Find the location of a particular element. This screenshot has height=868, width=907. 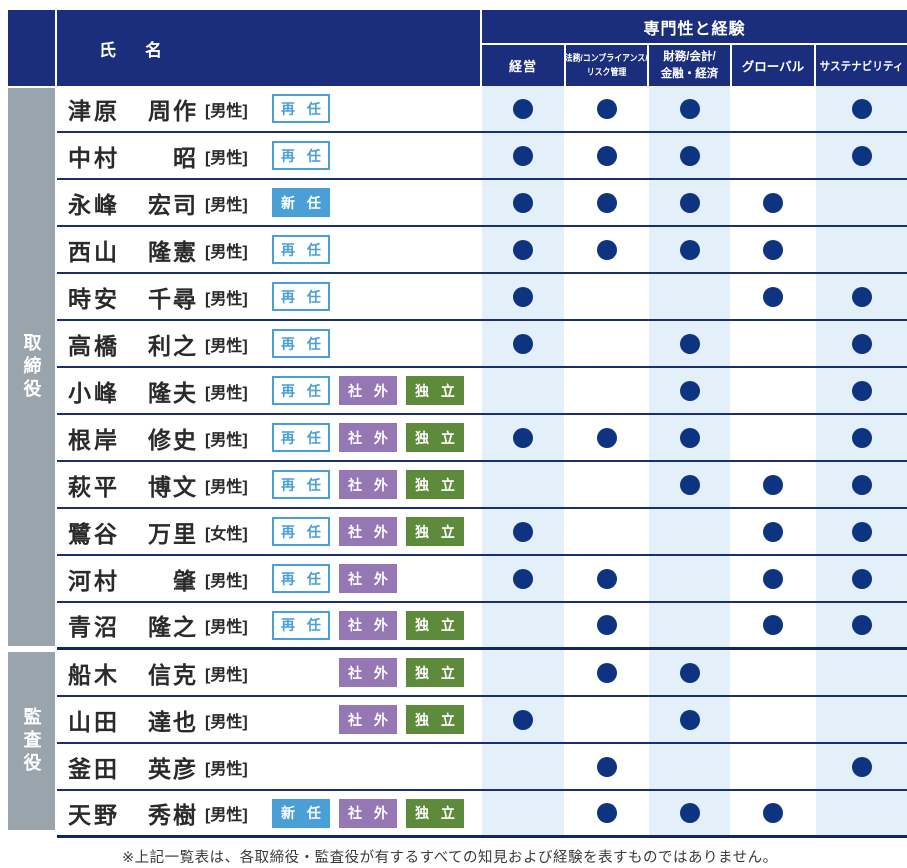

surname: 根岸 is located at coordinates (94, 439).